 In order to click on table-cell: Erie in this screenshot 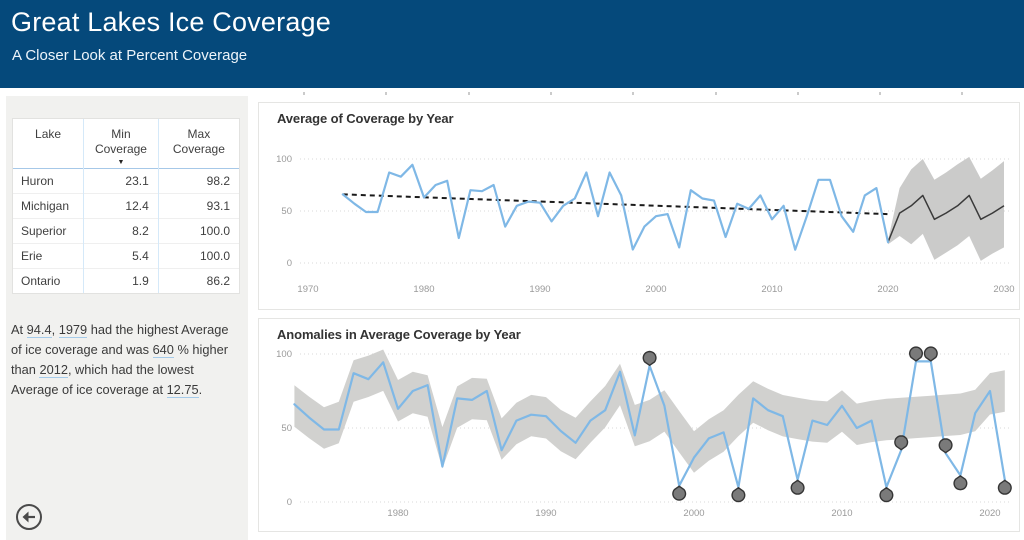, I will do `click(32, 256)`.